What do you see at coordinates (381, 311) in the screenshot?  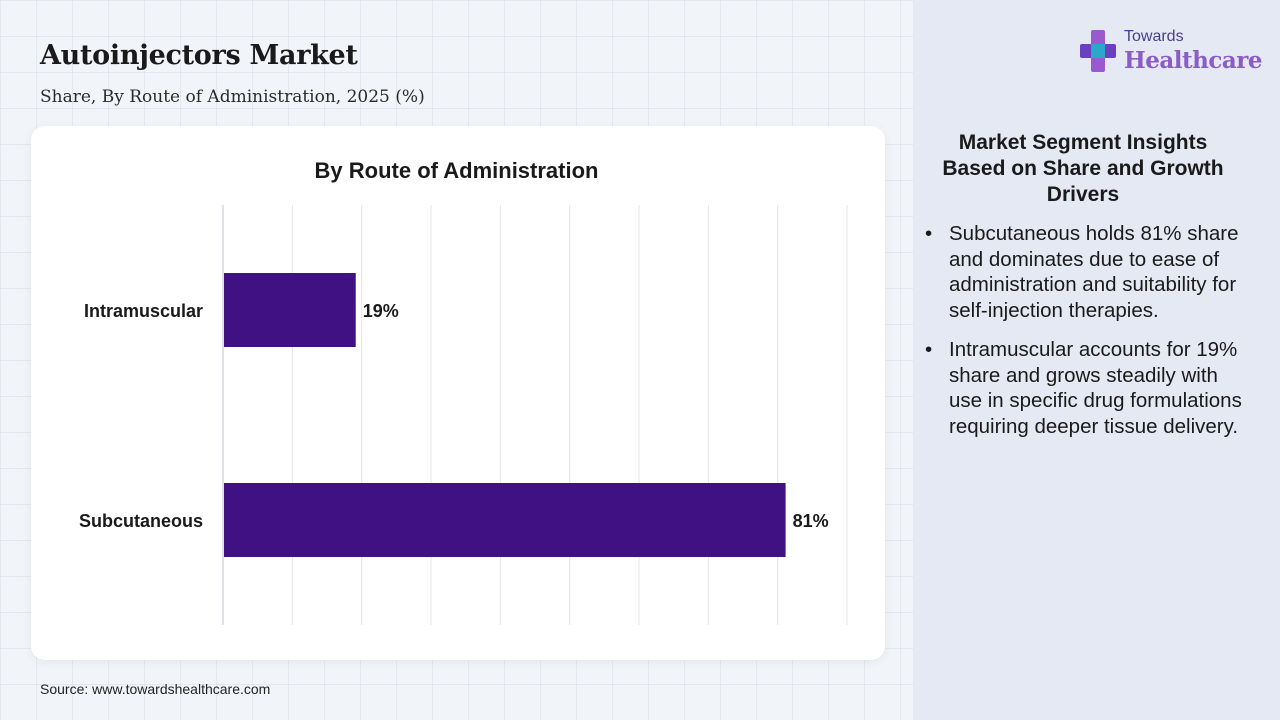 I see `data-label: 19%` at bounding box center [381, 311].